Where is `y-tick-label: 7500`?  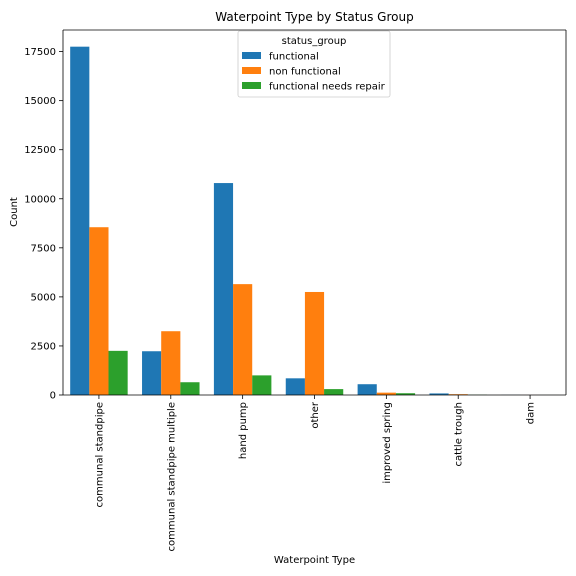
y-tick-label: 7500 is located at coordinates (43, 248).